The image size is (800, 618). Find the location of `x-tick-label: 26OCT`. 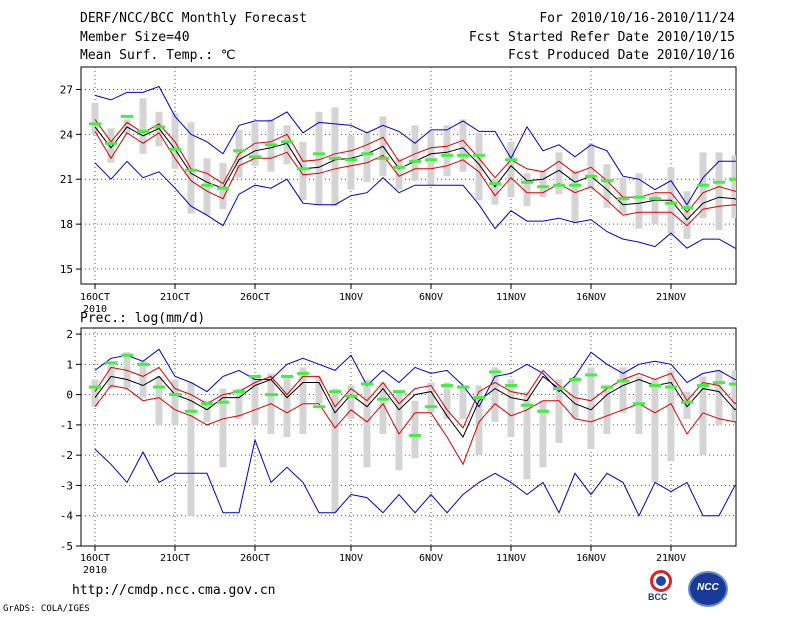

x-tick-label: 26OCT is located at coordinates (255, 297).